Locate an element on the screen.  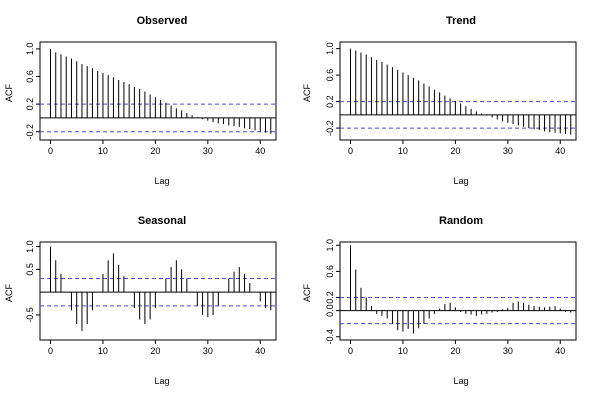
panel-title: Observed is located at coordinates (162, 21).